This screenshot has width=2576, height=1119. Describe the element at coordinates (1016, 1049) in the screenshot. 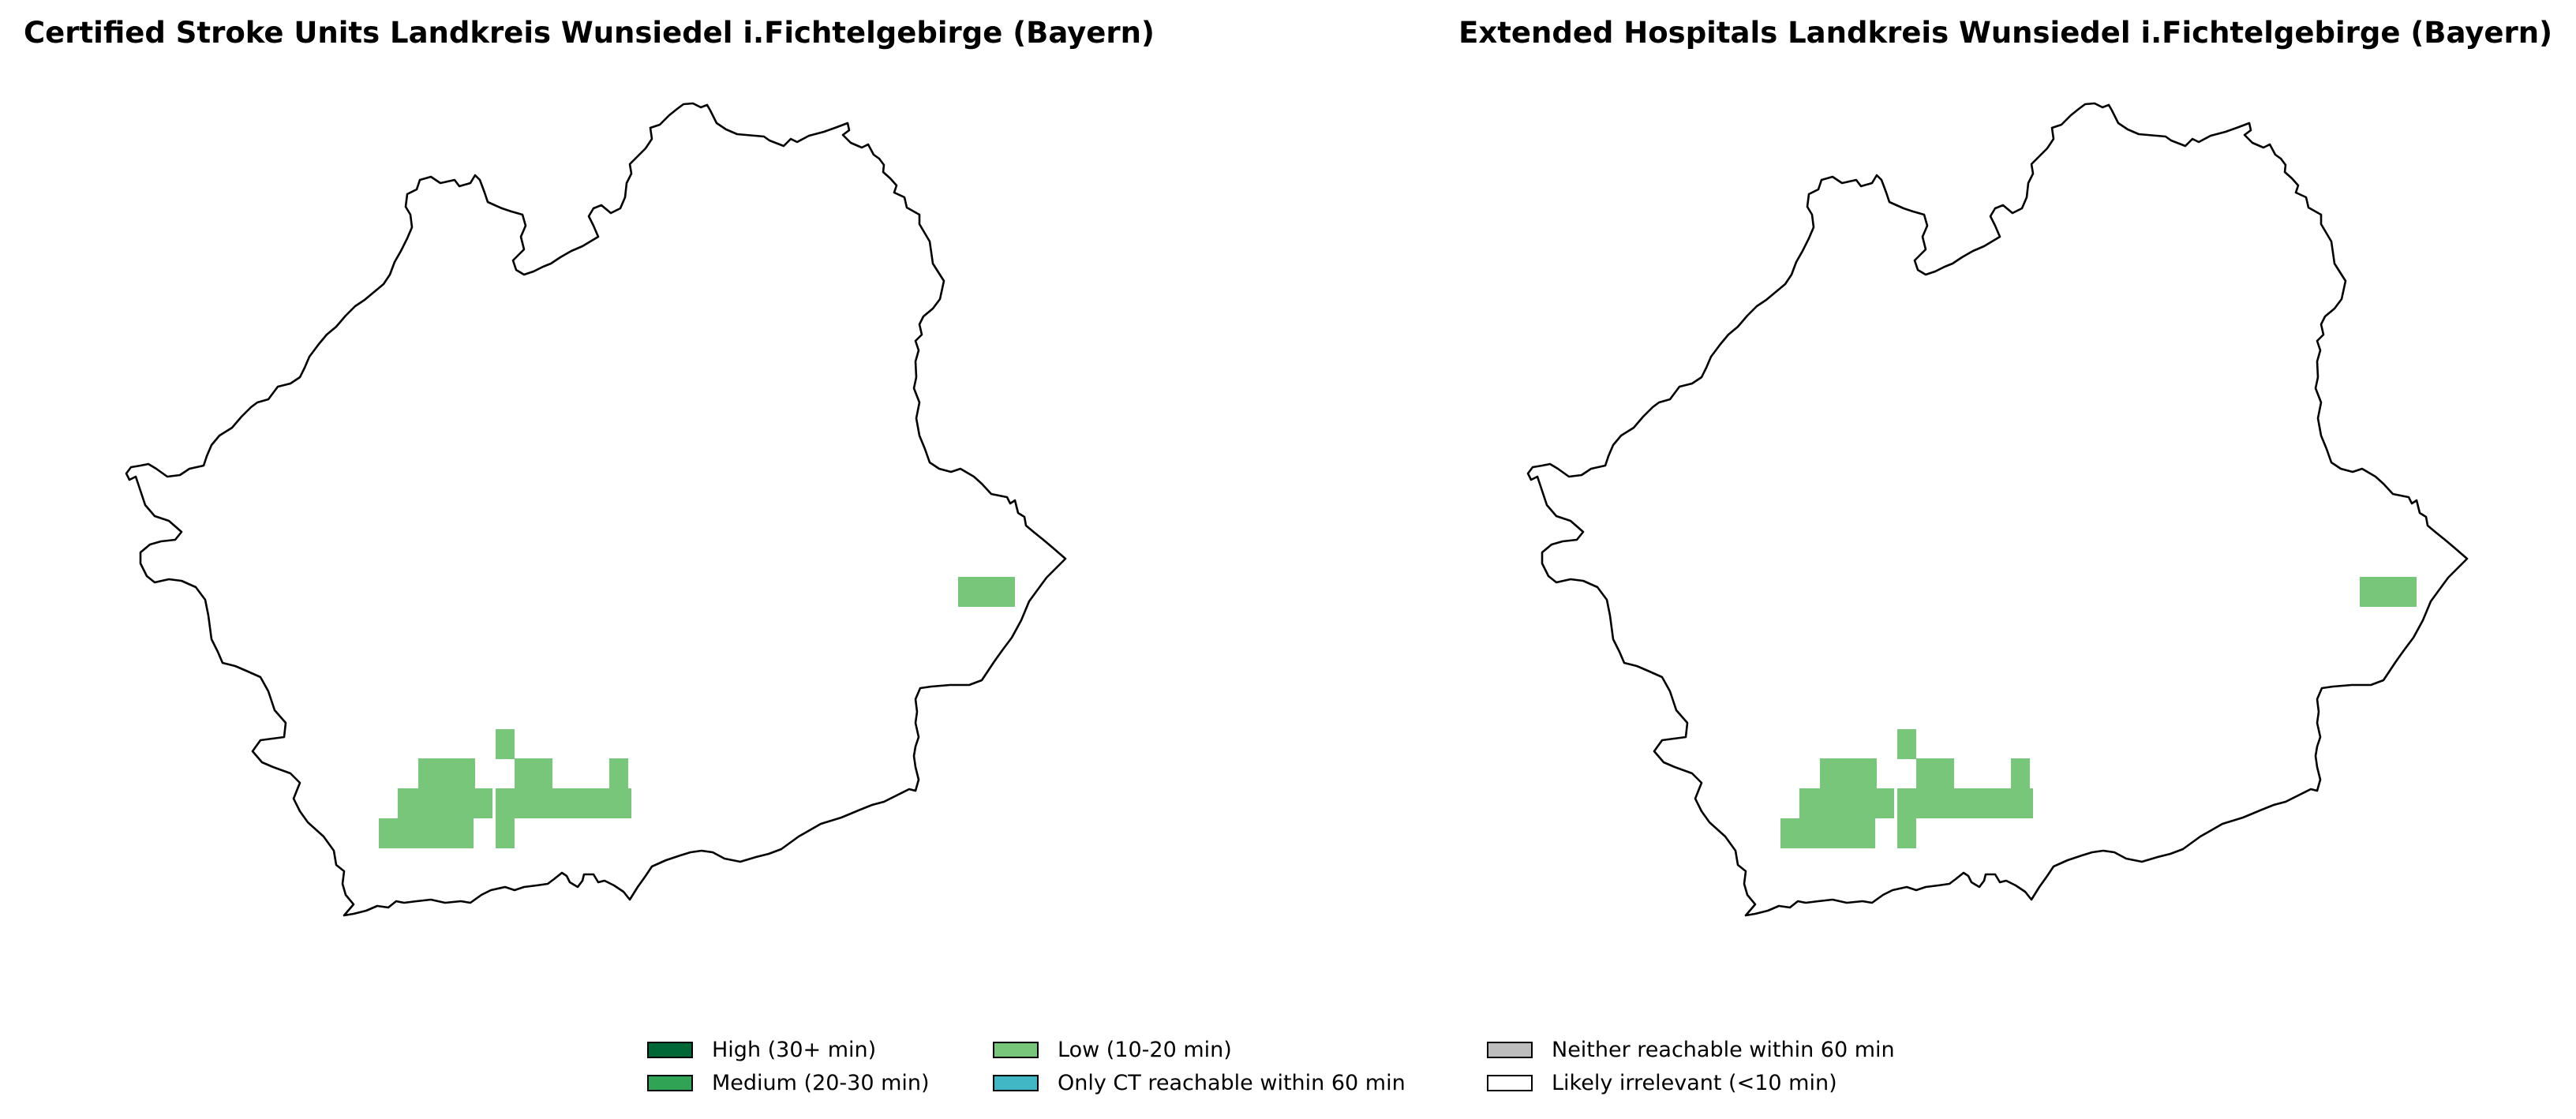

I see `legend-swatch-low` at that location.